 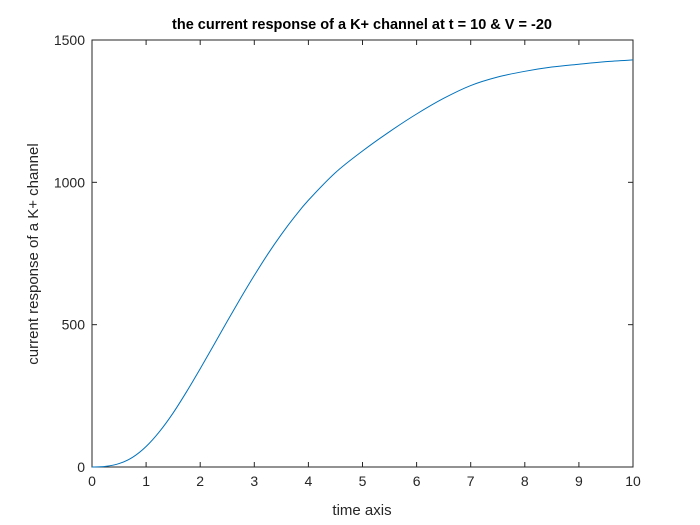 What do you see at coordinates (633, 481) in the screenshot?
I see `x-tick-label: 10` at bounding box center [633, 481].